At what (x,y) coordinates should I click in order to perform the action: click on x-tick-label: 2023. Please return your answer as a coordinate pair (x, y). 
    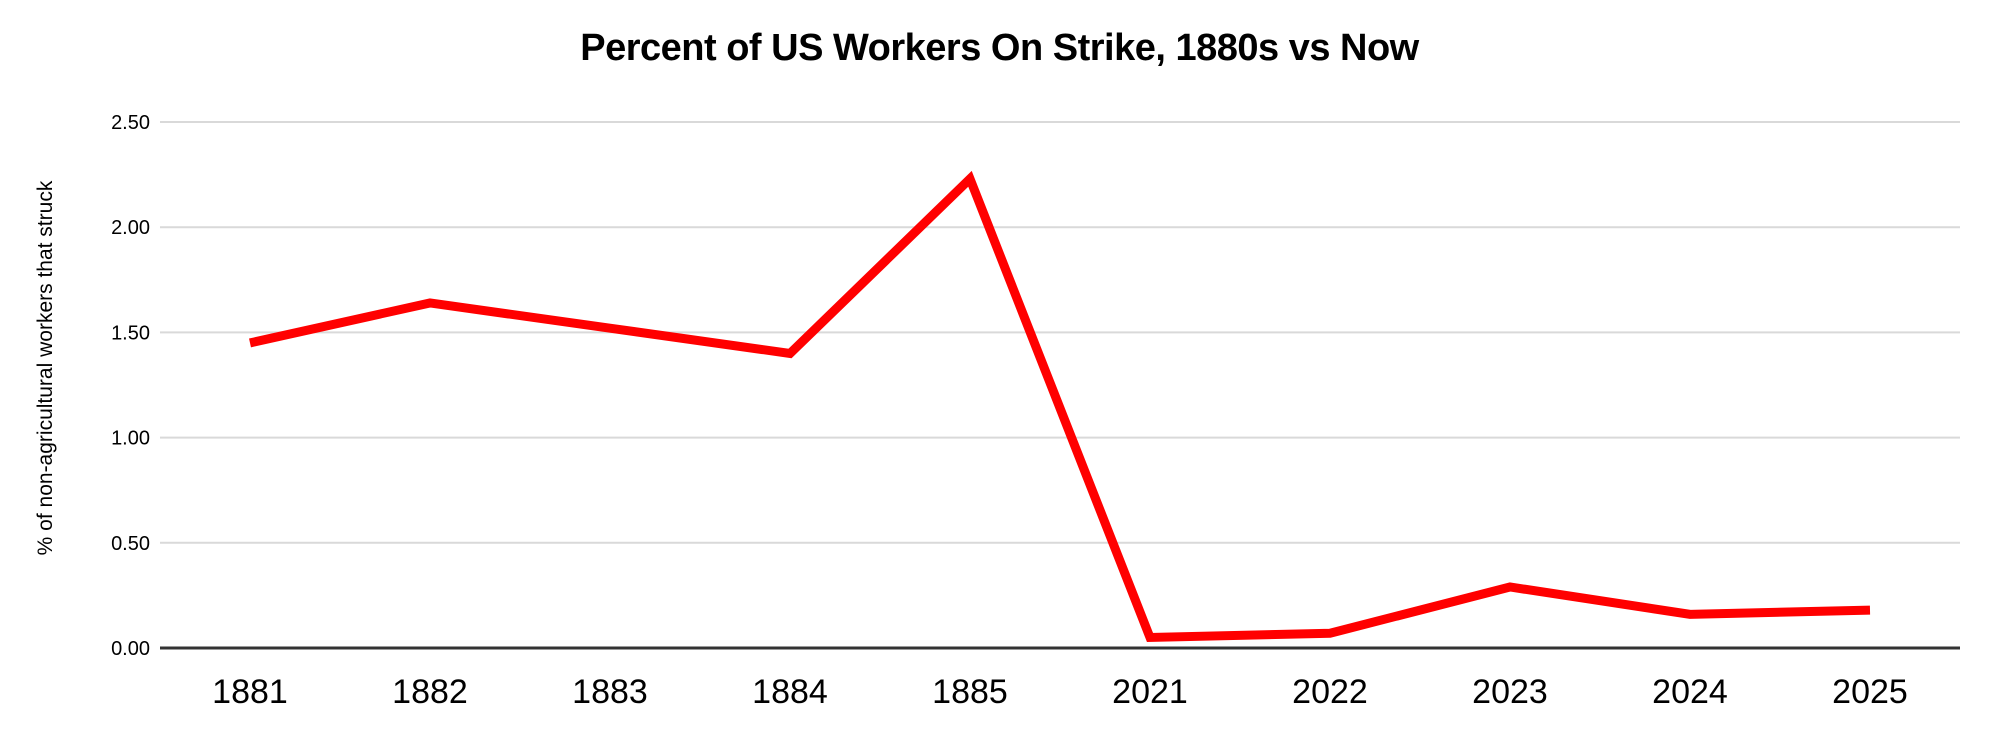
    Looking at the image, I should click on (1510, 692).